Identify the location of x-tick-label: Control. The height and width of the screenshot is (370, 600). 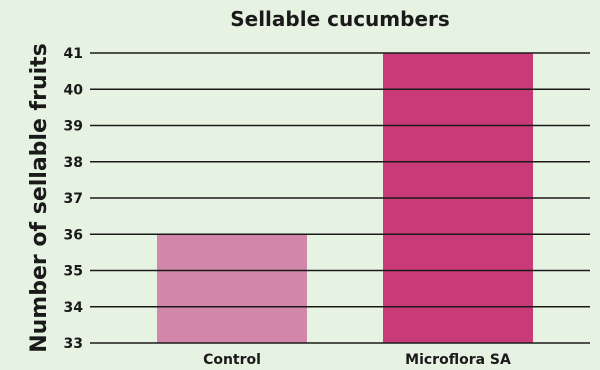
(232, 360).